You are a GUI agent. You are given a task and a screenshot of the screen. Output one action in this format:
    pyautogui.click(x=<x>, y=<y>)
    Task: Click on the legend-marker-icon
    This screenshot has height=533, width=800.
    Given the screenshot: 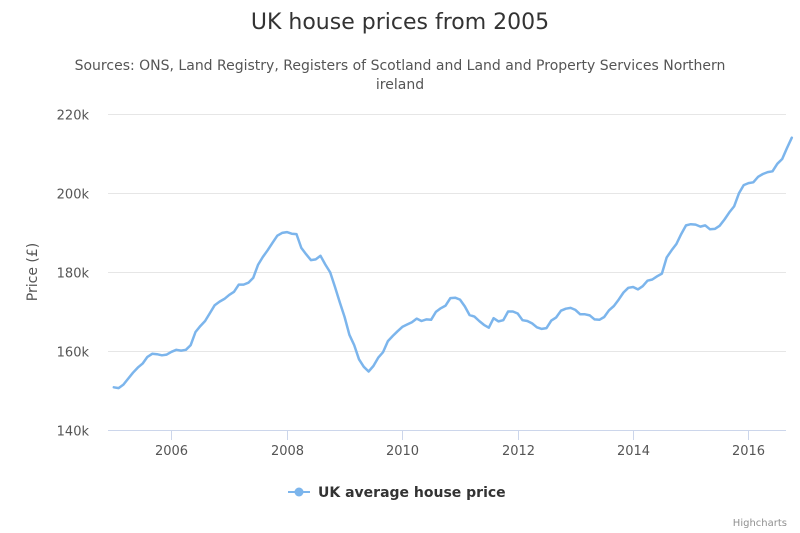 What is the action you would take?
    pyautogui.click(x=299, y=492)
    